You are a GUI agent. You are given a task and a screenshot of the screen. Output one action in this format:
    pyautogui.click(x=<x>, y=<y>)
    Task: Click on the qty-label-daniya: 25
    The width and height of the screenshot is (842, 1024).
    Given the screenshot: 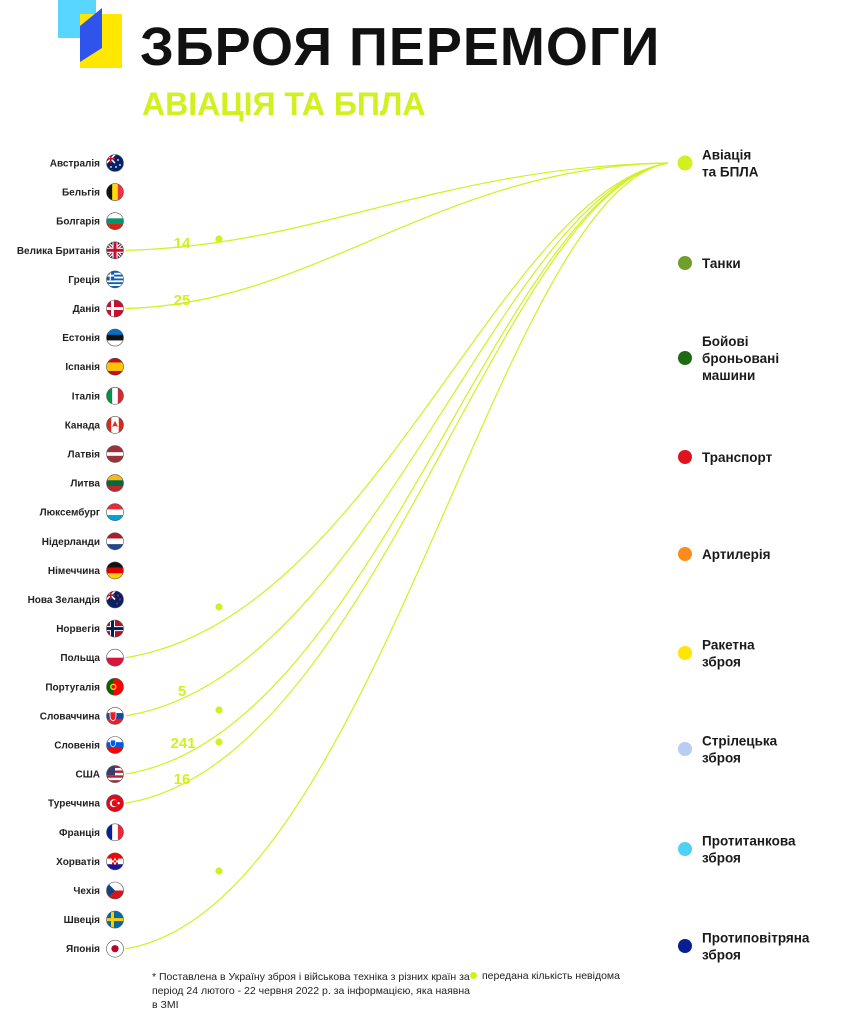 What is the action you would take?
    pyautogui.click(x=182, y=300)
    